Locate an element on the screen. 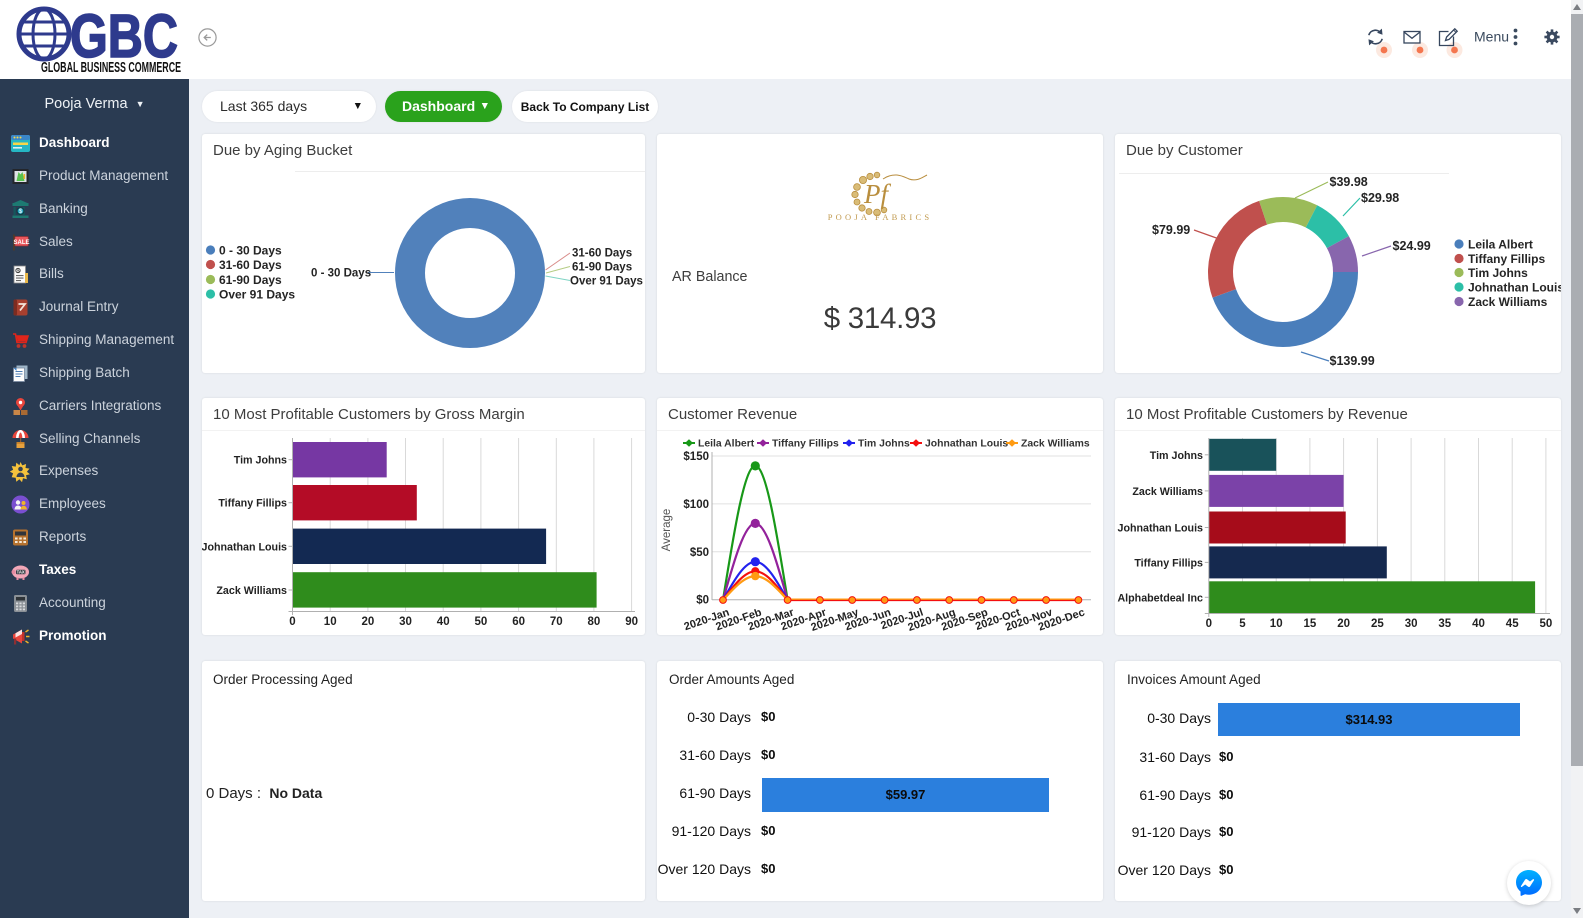 This screenshot has width=1583, height=918. svg-text: $24.99 is located at coordinates (1412, 246).